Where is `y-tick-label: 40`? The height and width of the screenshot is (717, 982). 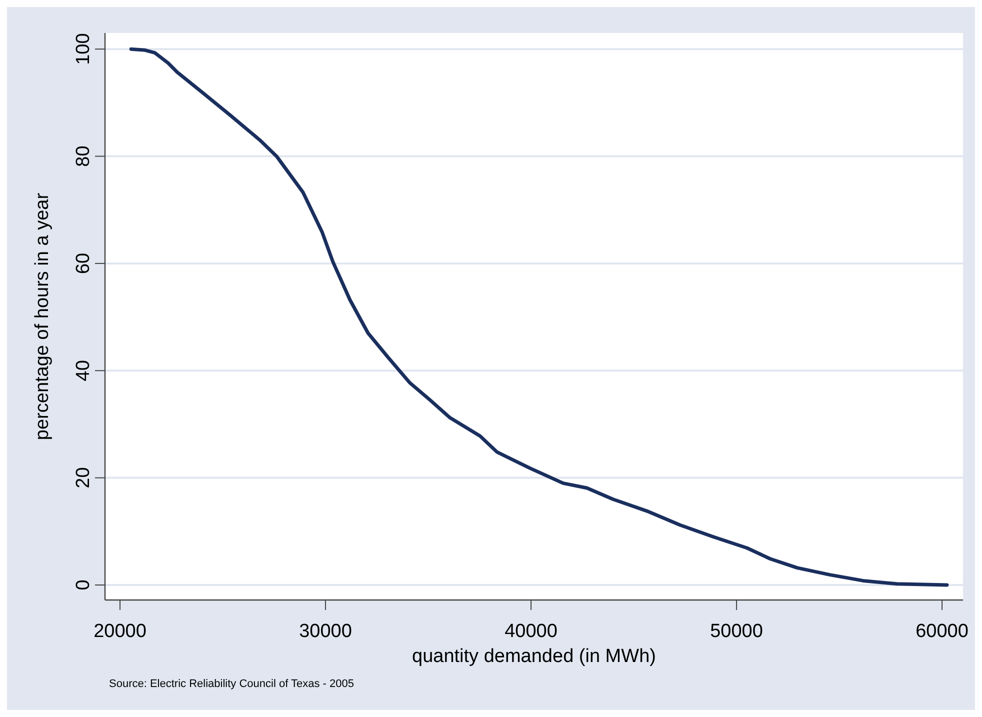 y-tick-label: 40 is located at coordinates (83, 371).